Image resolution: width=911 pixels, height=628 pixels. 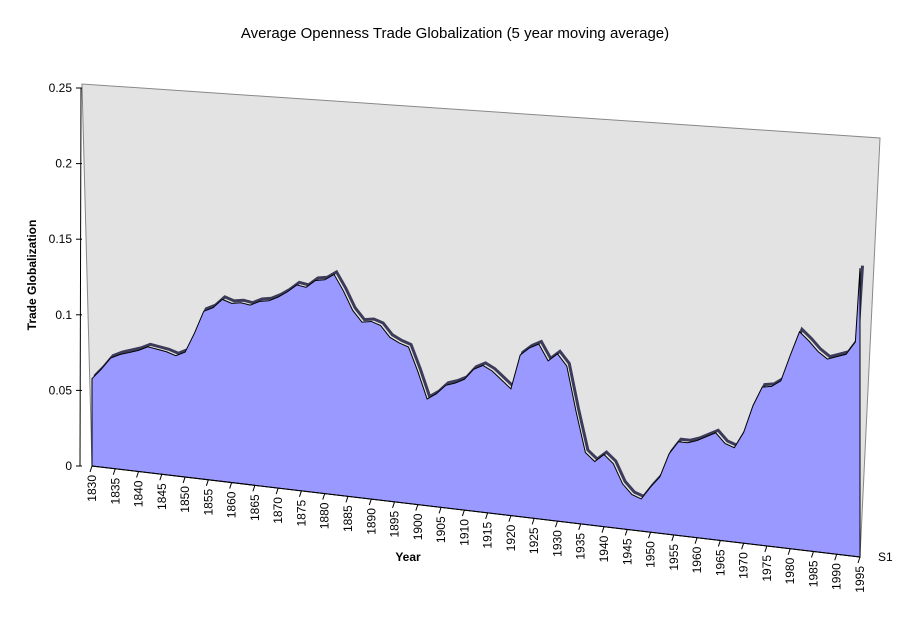 What do you see at coordinates (115, 490) in the screenshot?
I see `x-tick-label: 1835` at bounding box center [115, 490].